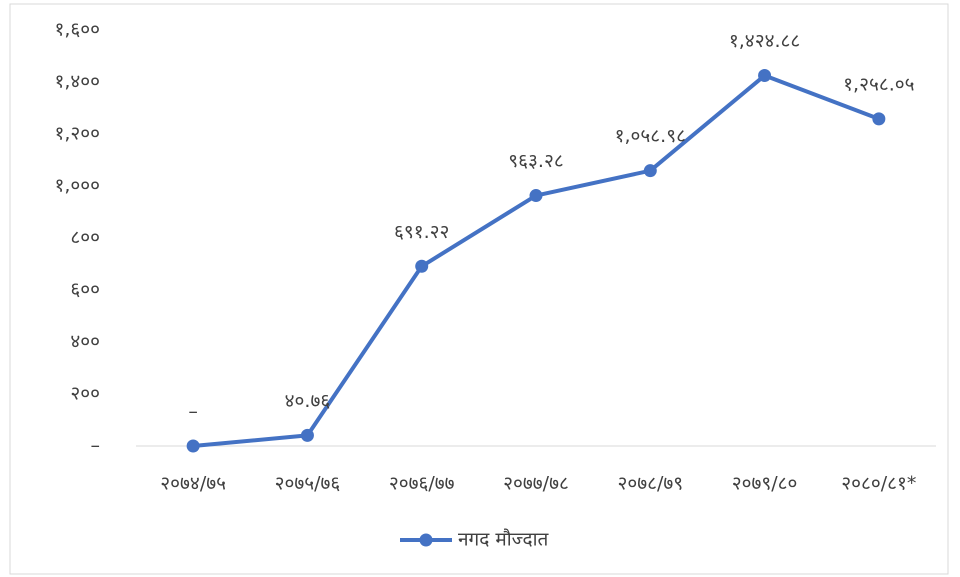 This screenshot has width=960, height=577. What do you see at coordinates (85, 238) in the screenshot?
I see `y-tick-label: ८००` at bounding box center [85, 238].